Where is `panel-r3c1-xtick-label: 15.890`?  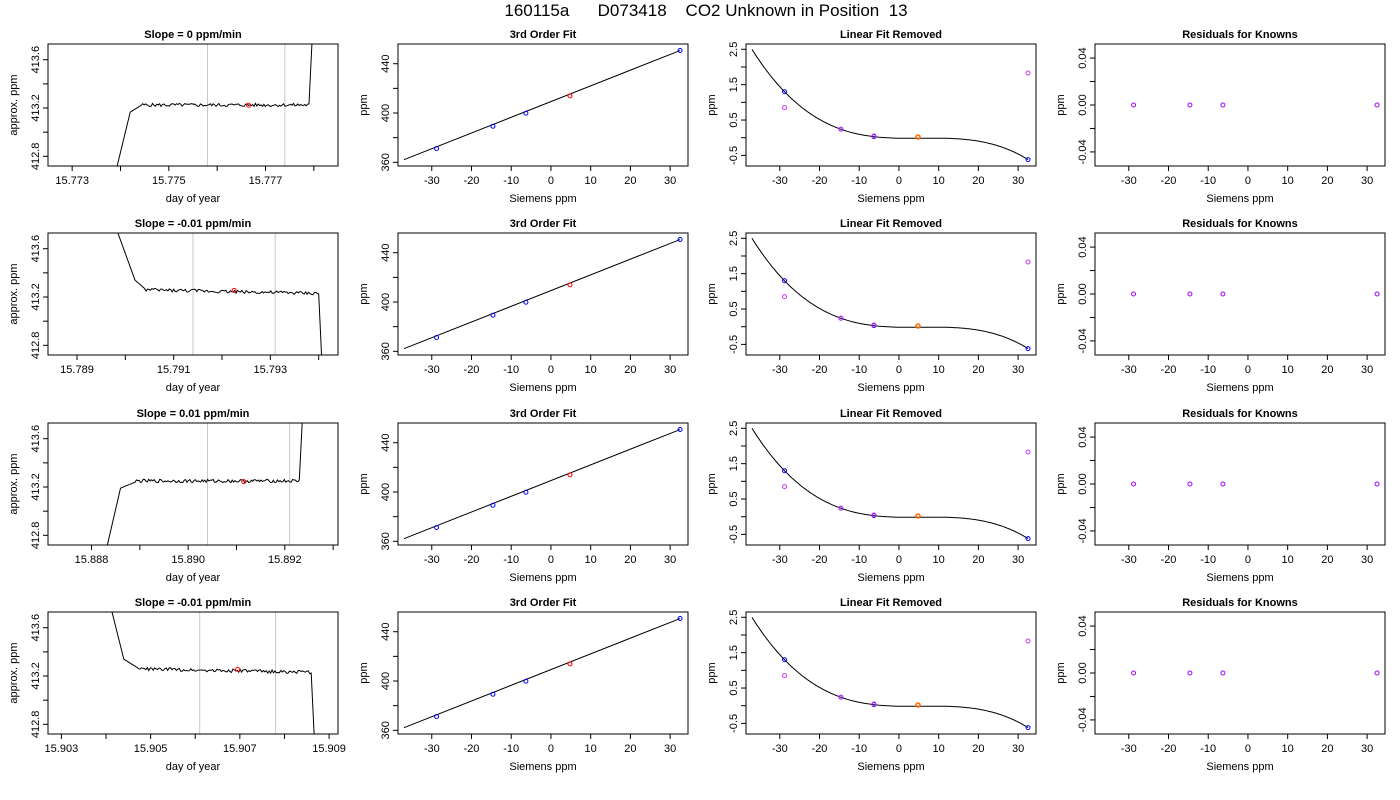
panel-r3c1-xtick-label: 15.890 is located at coordinates (188, 560).